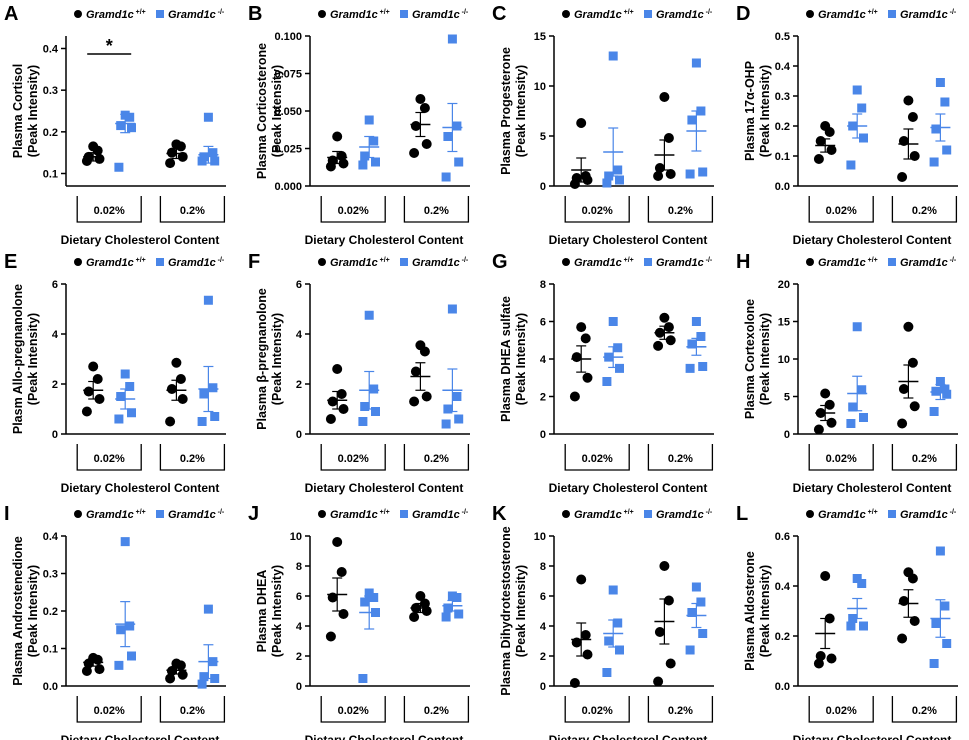 Image resolution: width=969 pixels, height=740 pixels. What do you see at coordinates (543, 627) in the screenshot?
I see `y-tick-label: 4` at bounding box center [543, 627].